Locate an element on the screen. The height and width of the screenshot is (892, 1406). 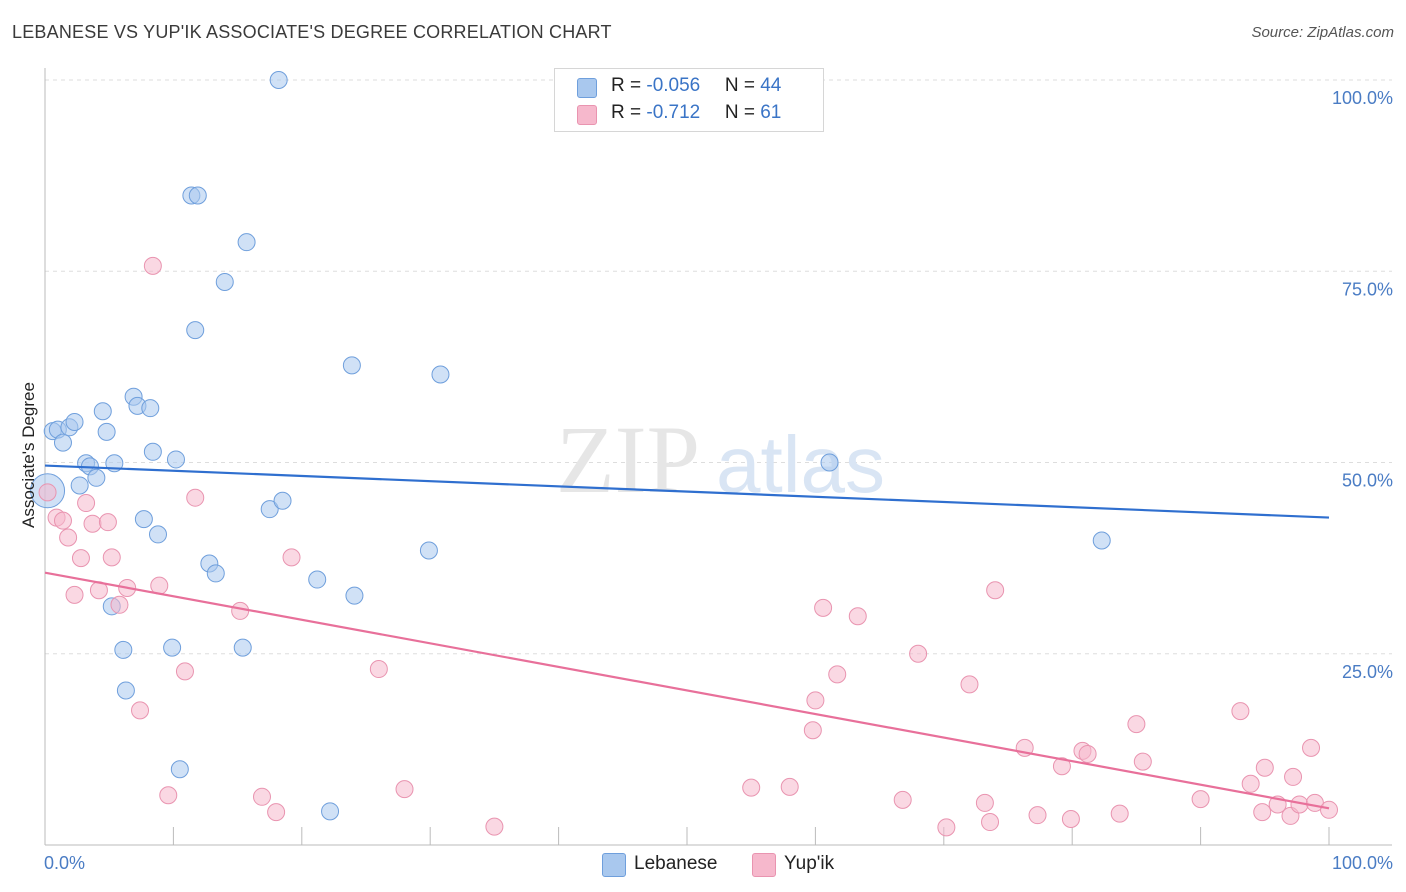
y-axis-label: Associate's Degree is located at coordinates (28, 455).